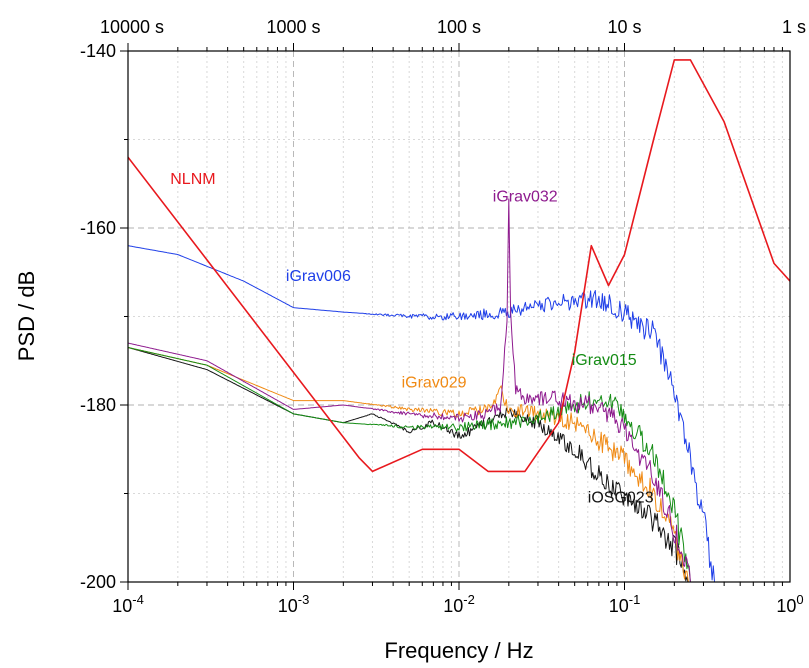 This screenshot has height=668, width=809. Describe the element at coordinates (128, 604) in the screenshot. I see `x-tick-label: 10⁻⁴` at that location.